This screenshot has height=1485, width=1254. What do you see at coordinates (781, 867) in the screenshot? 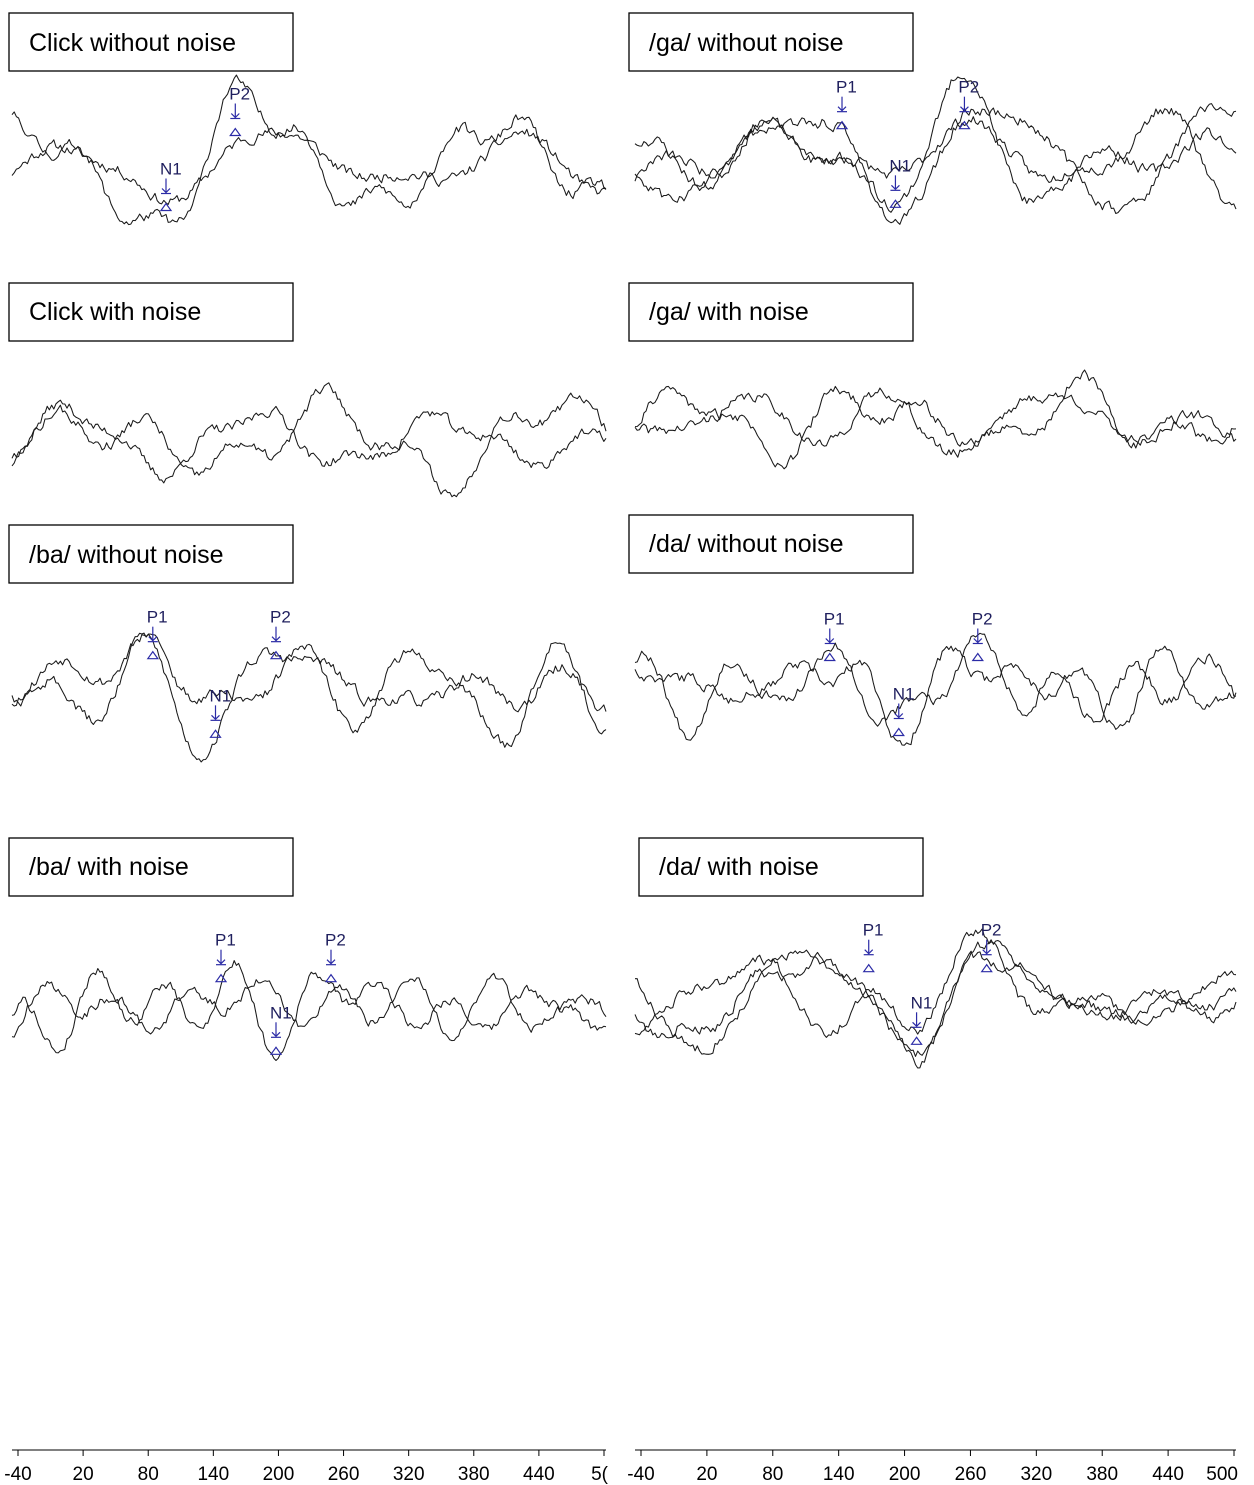
I see `panel-label-da-with-noise: /da/ with noise` at bounding box center [781, 867].